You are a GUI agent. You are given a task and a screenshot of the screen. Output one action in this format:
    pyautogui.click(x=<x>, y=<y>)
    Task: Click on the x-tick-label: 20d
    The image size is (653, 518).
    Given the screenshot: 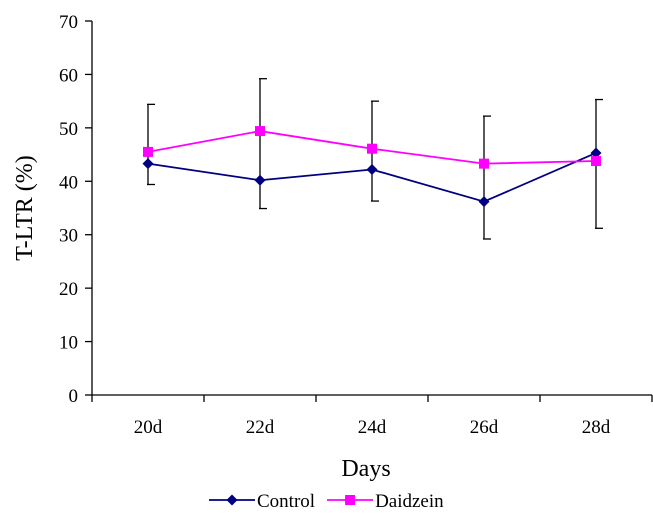 What is the action you would take?
    pyautogui.click(x=148, y=427)
    